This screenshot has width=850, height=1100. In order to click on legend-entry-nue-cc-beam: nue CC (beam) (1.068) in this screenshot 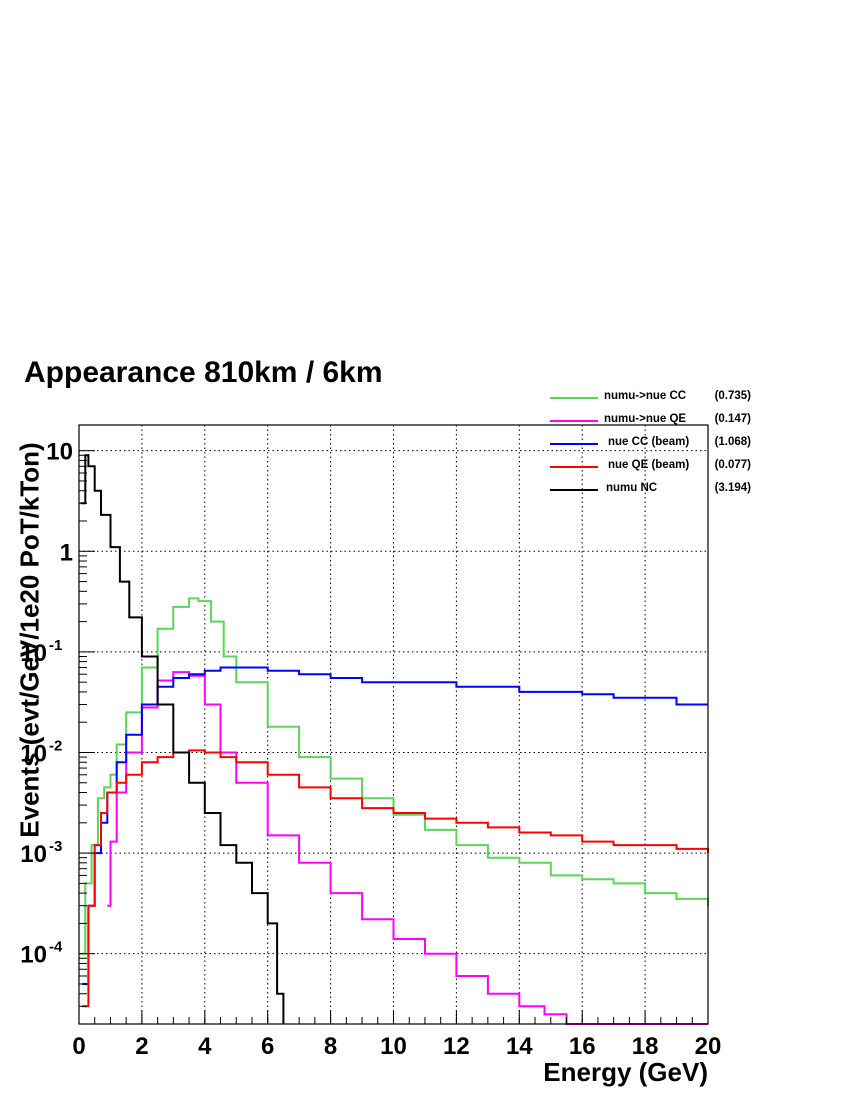, I will do `click(652, 445)`.